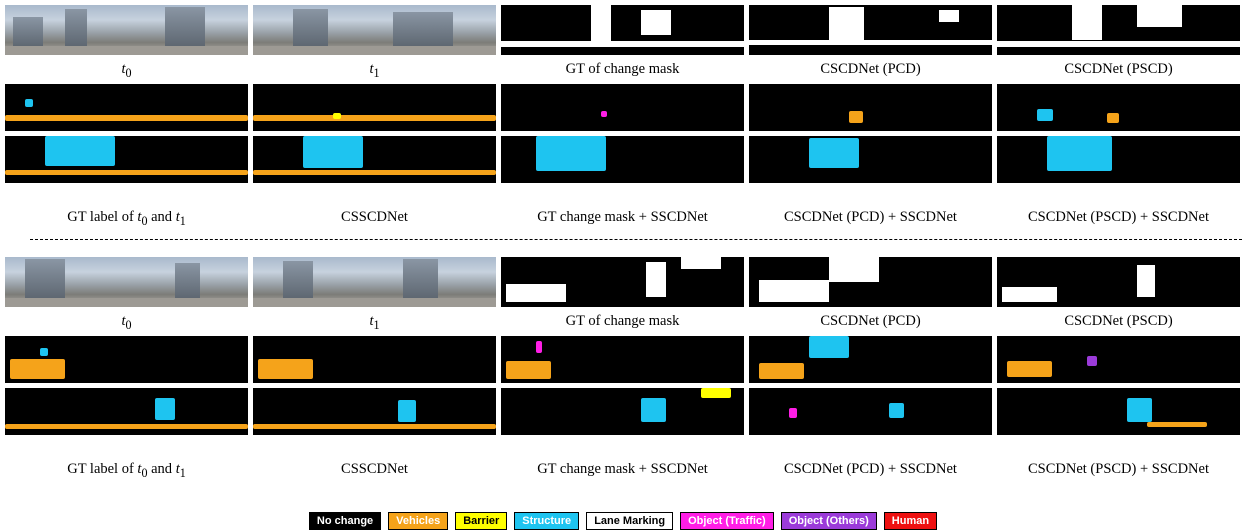 The width and height of the screenshot is (1246, 531). Describe the element at coordinates (630, 521) in the screenshot. I see `legend-lane-marking: Lane Marking` at that location.